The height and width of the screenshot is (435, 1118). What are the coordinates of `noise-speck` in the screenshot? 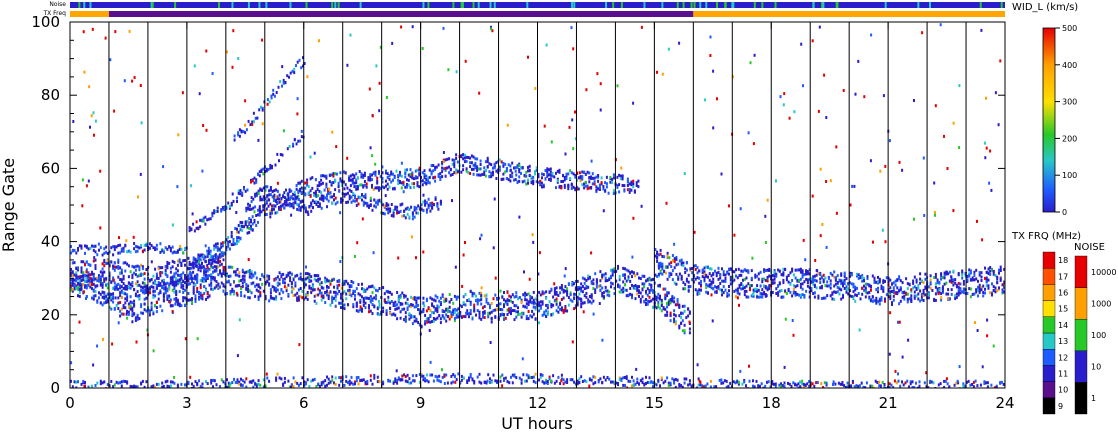 It's located at (338, 5).